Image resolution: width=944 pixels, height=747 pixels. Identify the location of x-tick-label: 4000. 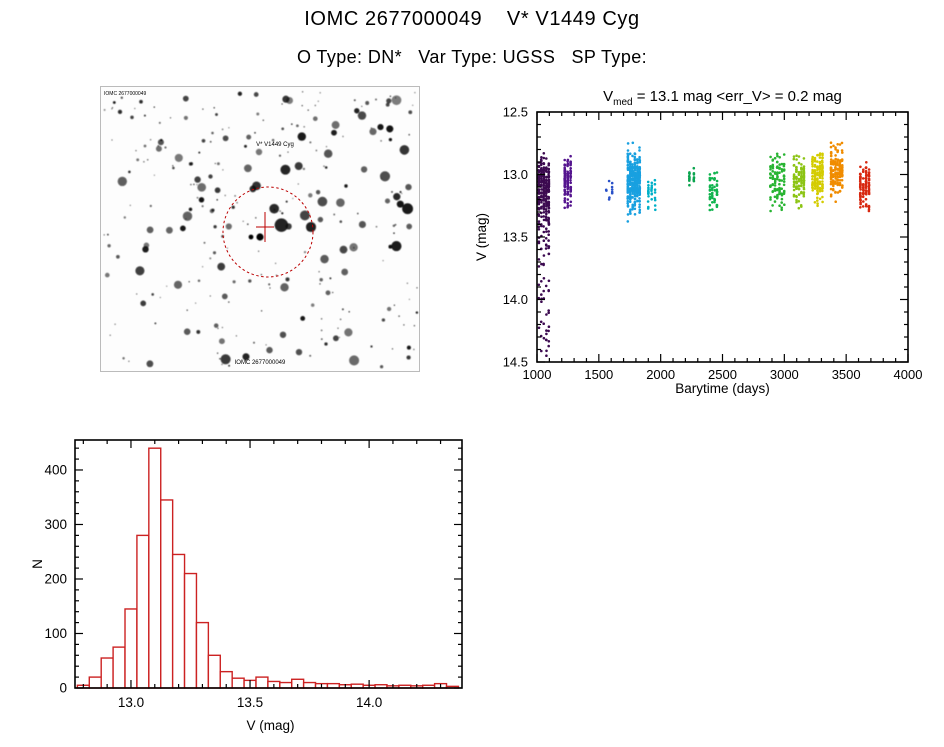
(908, 374).